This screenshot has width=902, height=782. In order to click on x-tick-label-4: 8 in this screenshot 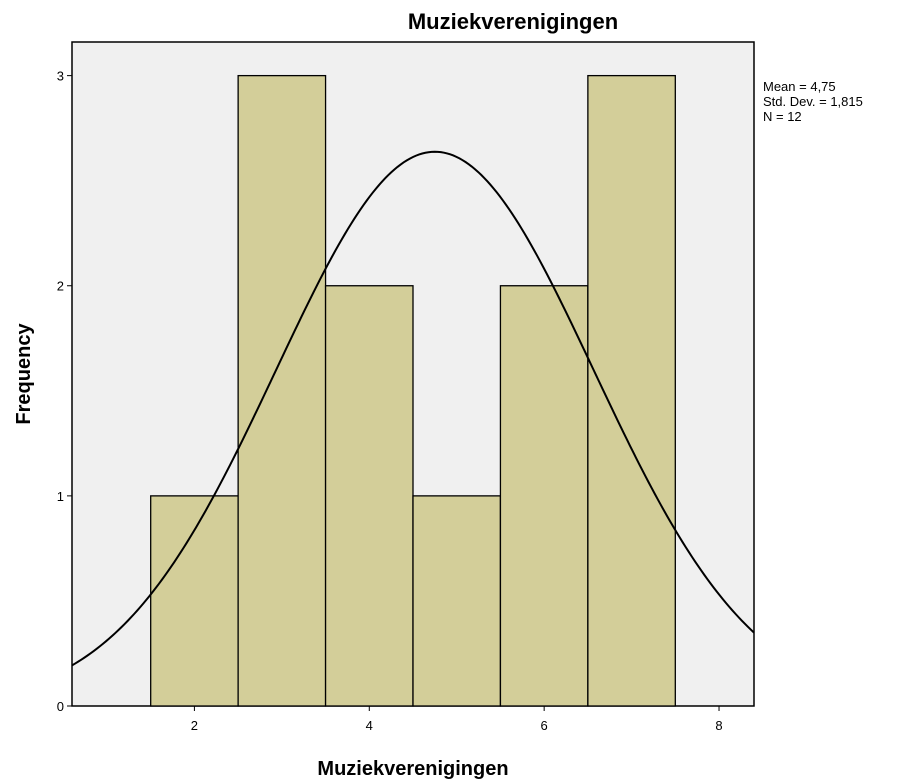, I will do `click(718, 725)`.